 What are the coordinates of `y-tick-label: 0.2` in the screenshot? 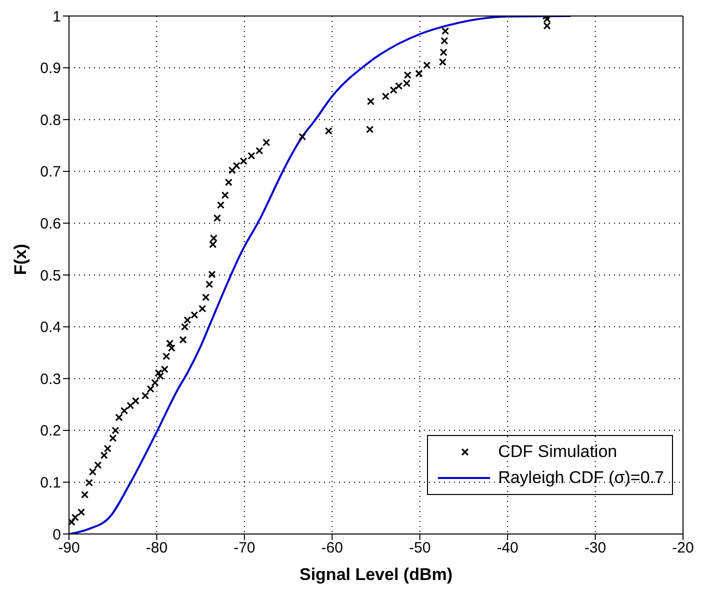 It's located at (50, 431).